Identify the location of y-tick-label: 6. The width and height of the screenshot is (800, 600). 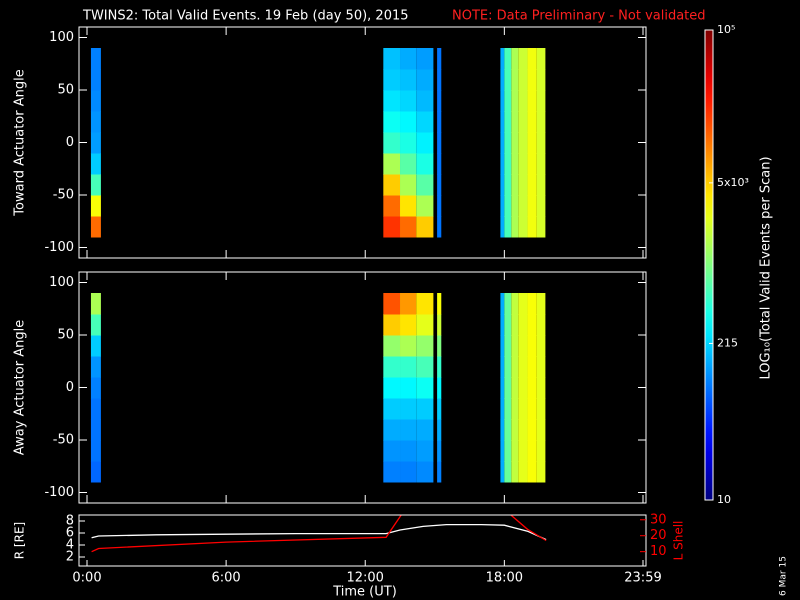
(70, 533).